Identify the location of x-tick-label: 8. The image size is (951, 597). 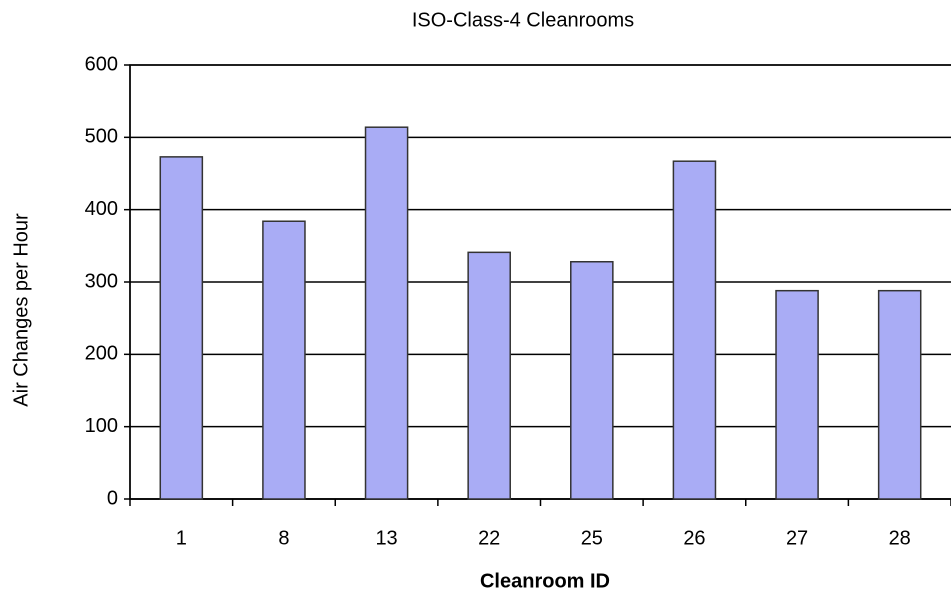
(283, 538).